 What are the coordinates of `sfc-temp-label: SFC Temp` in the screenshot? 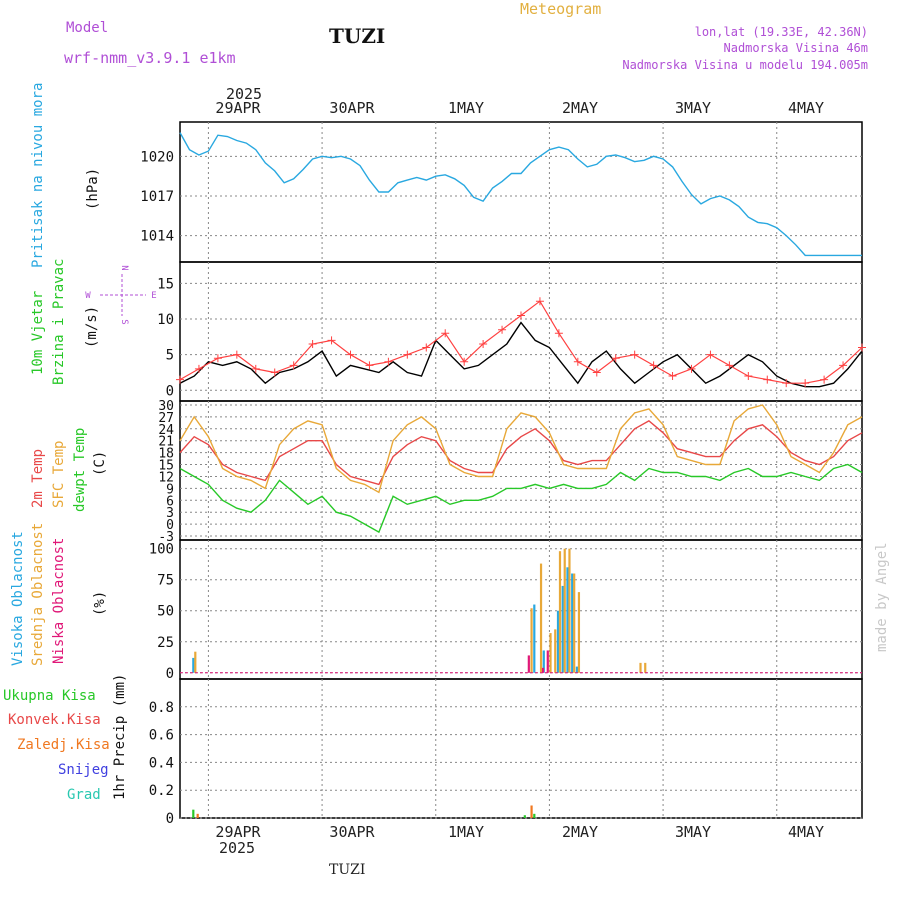 It's located at (59, 474).